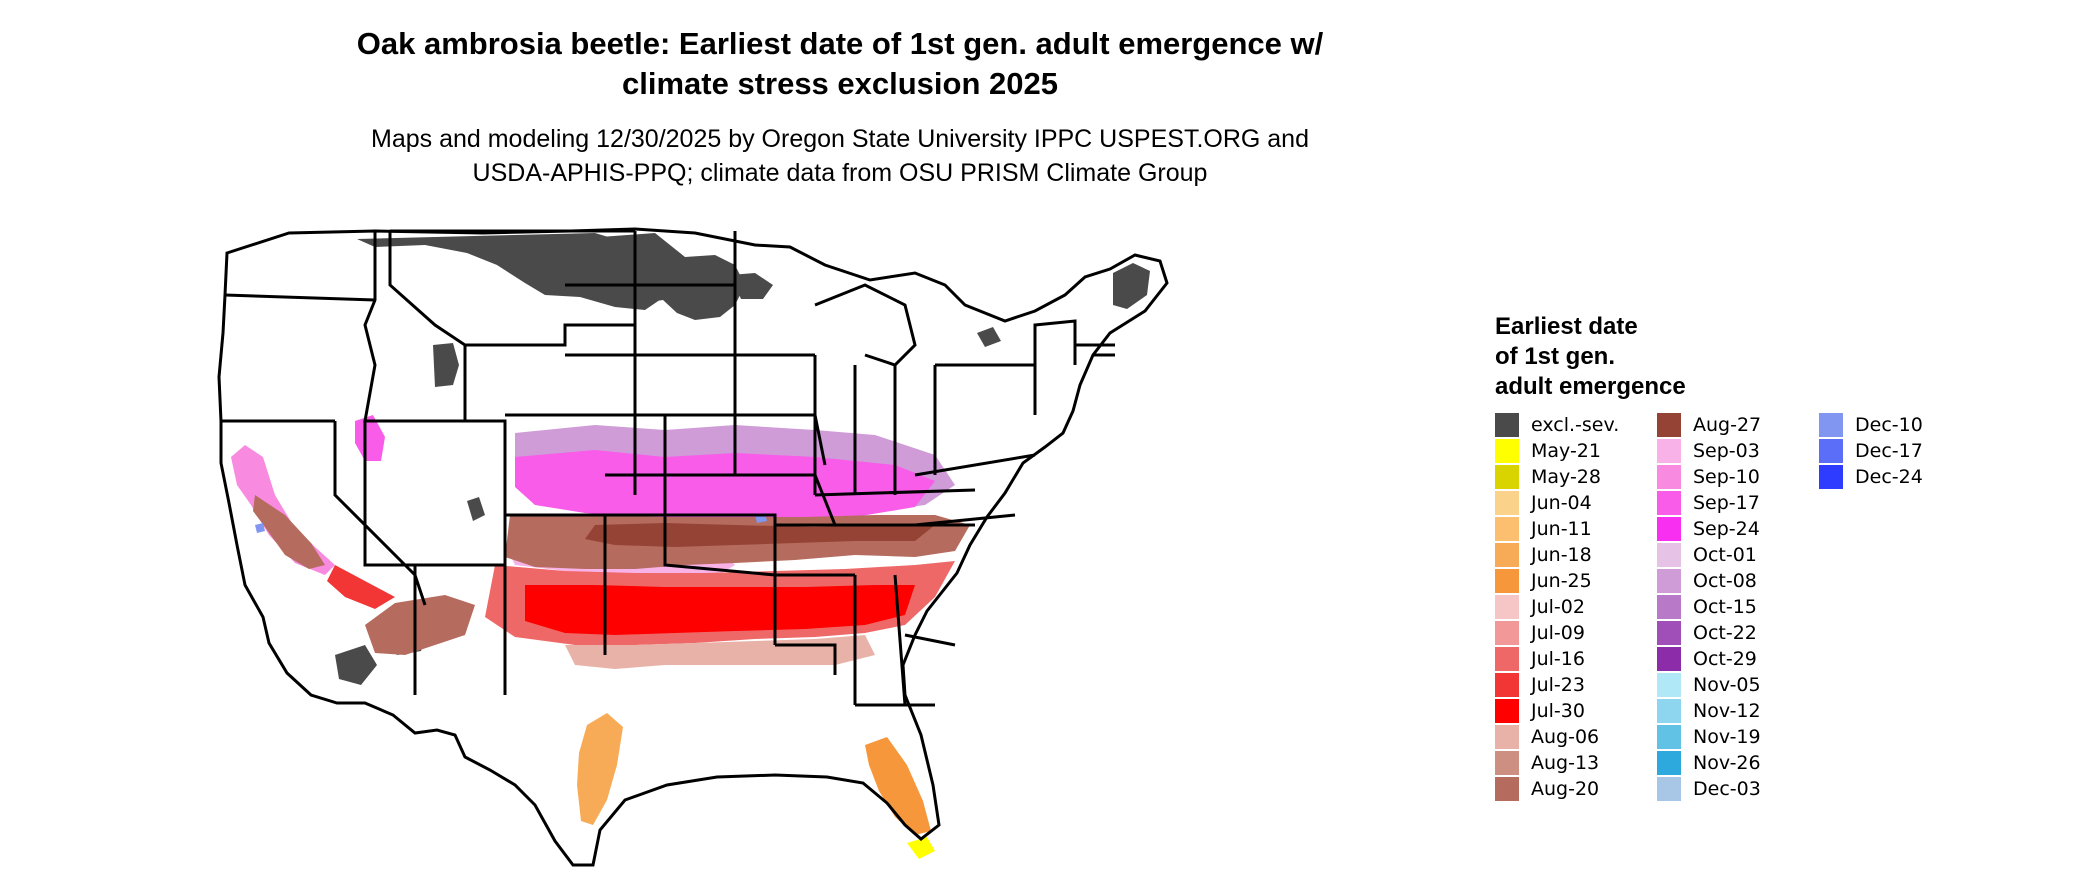 This screenshot has height=895, width=2100. I want to click on legend-label: Dec-24, so click(1889, 477).